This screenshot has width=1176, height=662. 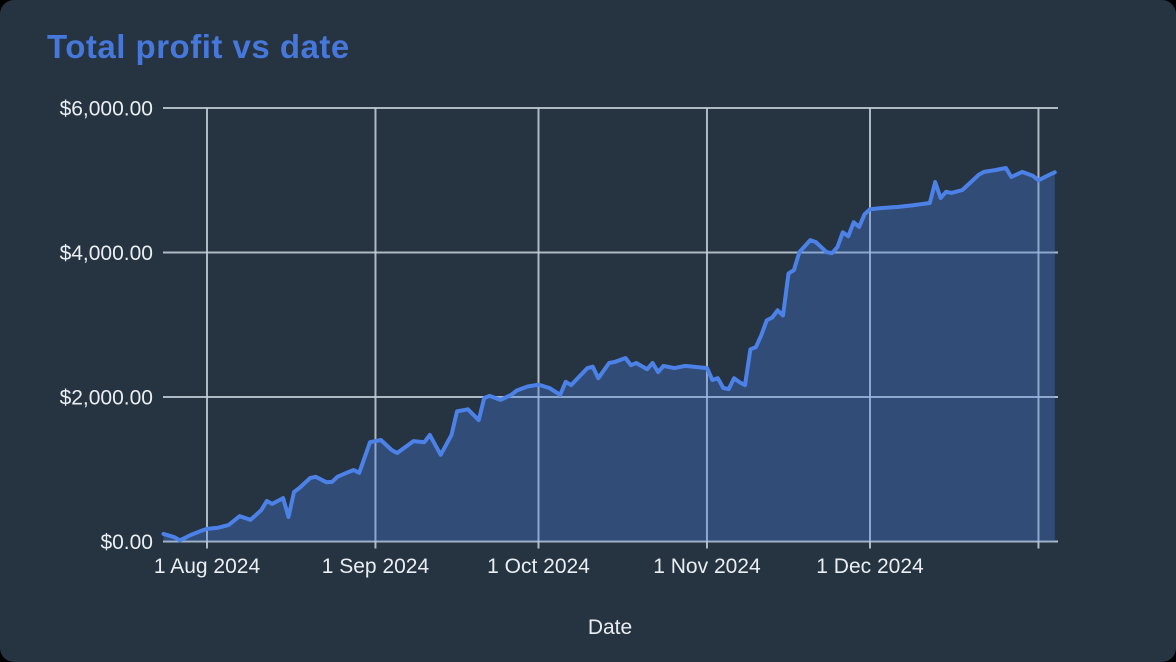 I want to click on x-tick-label: 1 Oct 2024, so click(x=538, y=566).